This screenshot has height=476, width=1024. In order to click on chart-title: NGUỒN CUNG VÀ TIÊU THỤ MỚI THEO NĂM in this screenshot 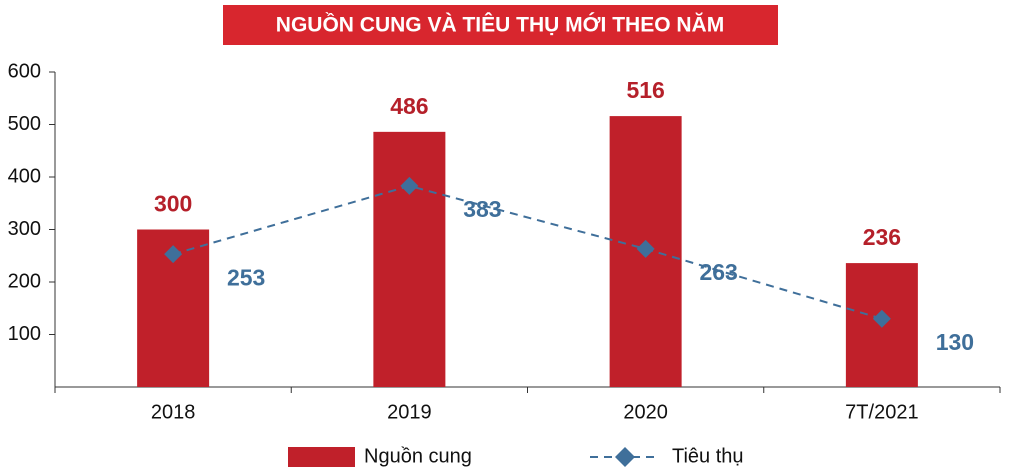, I will do `click(500, 25)`.